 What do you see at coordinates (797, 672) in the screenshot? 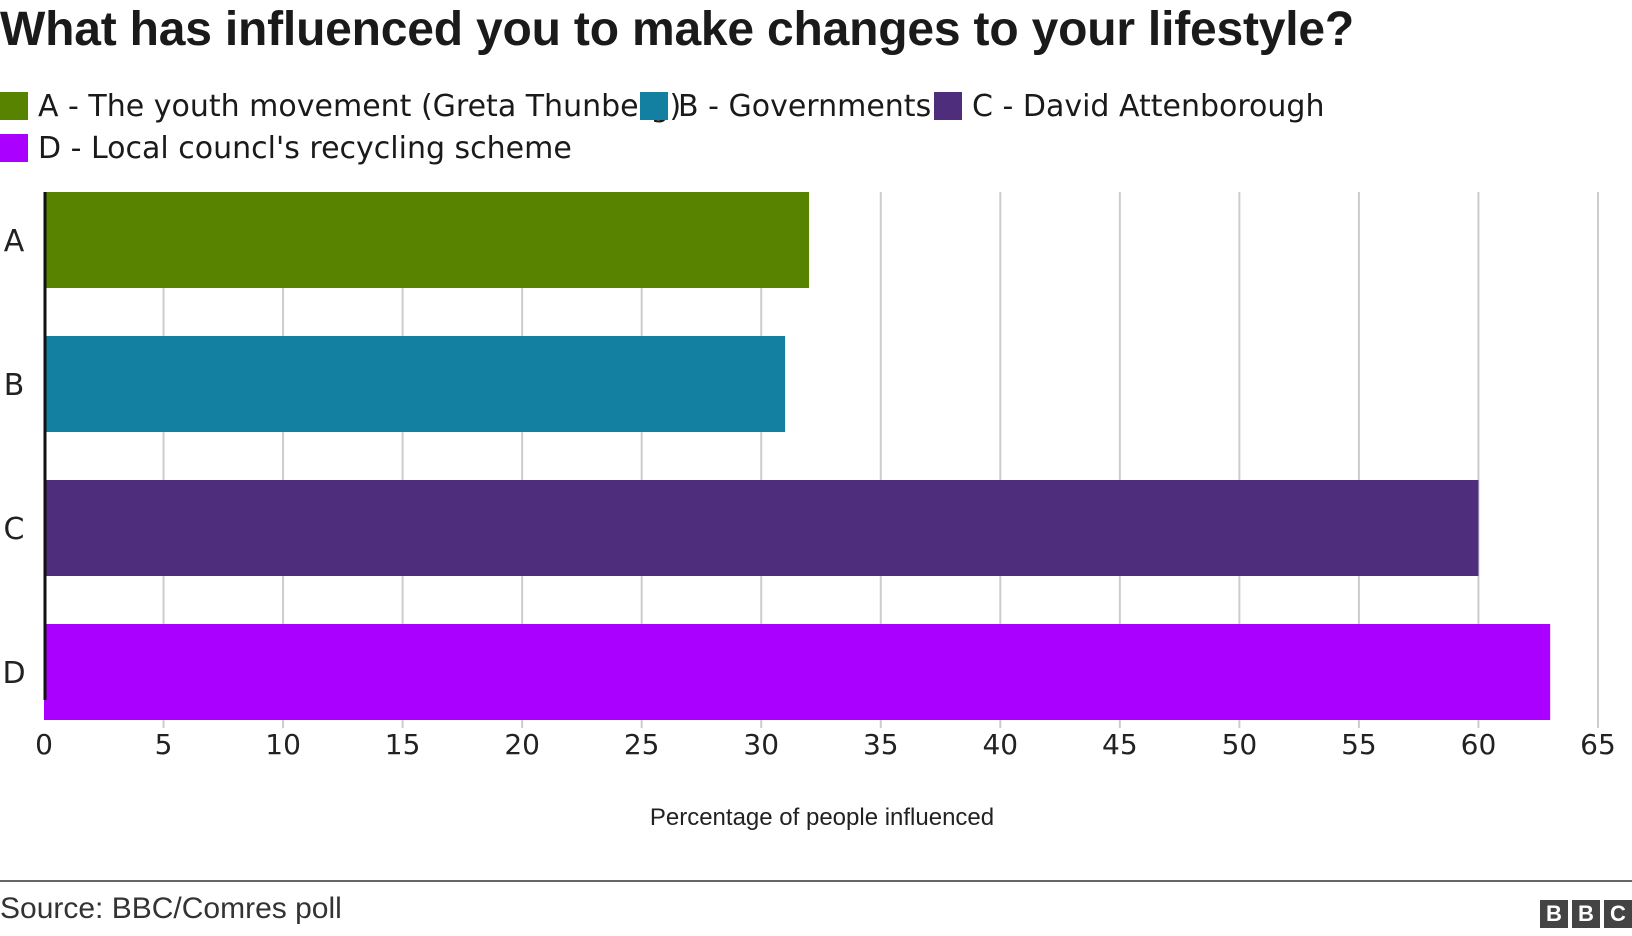
I see `bar-d` at bounding box center [797, 672].